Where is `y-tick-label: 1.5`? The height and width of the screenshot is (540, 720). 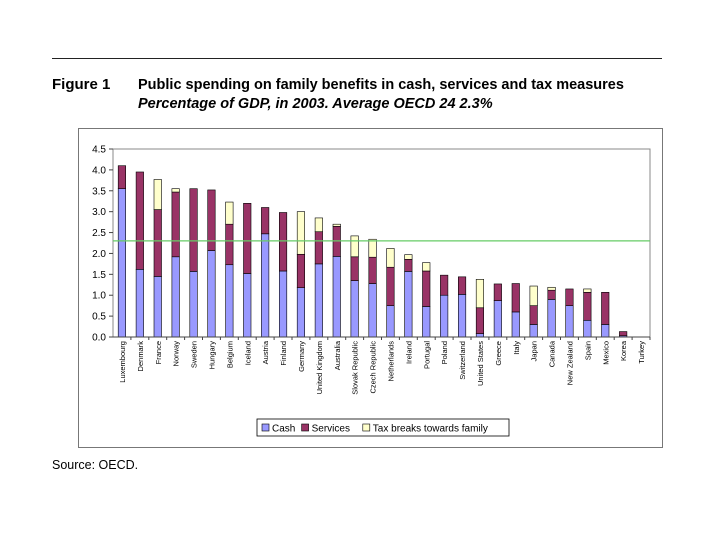
y-tick-label: 1.5 is located at coordinates (99, 275).